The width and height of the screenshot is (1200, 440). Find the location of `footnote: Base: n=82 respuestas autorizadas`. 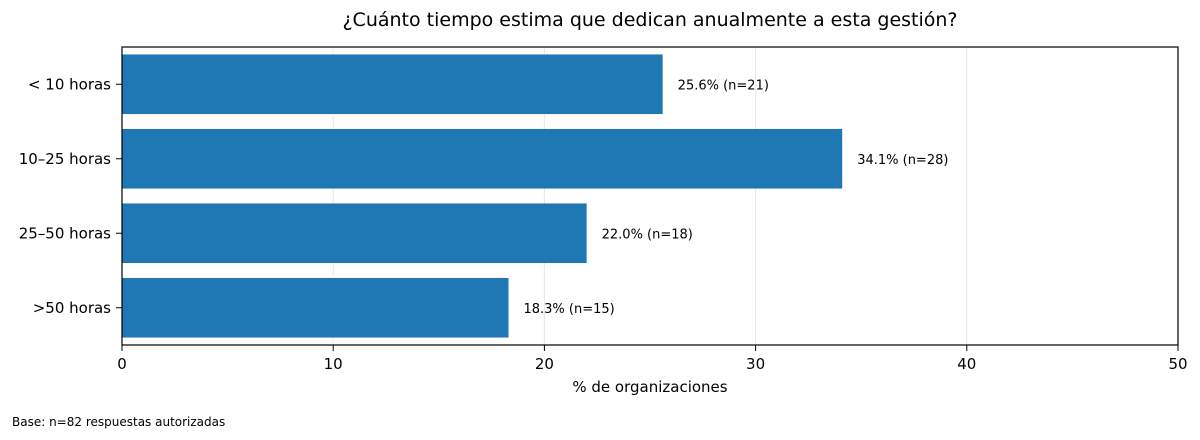

footnote: Base: n=82 respuestas autorizadas is located at coordinates (118, 422).